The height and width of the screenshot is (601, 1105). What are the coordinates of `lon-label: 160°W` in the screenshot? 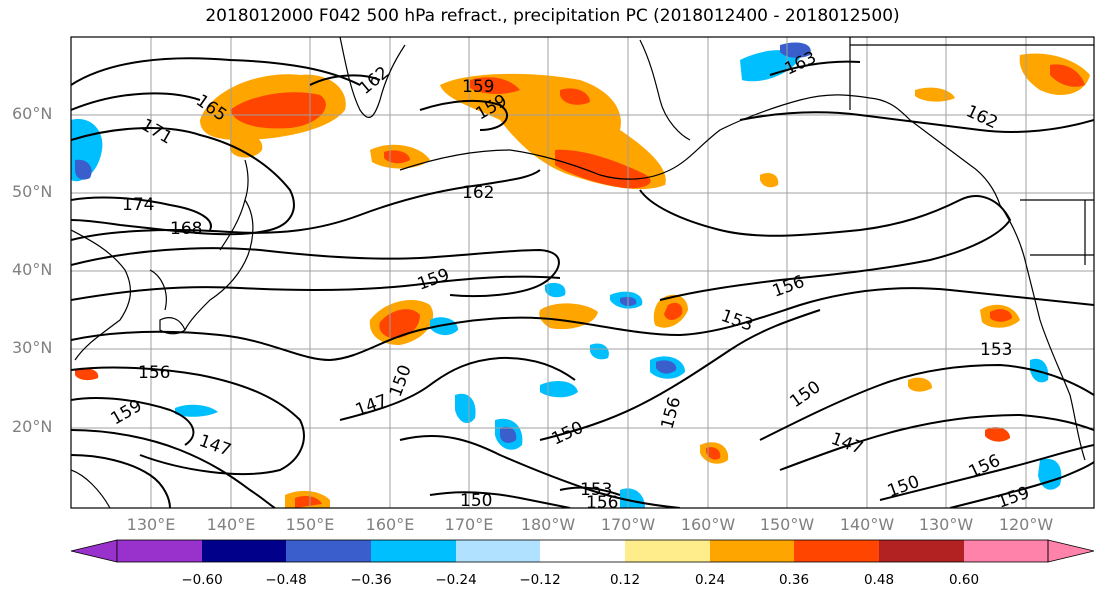 It's located at (708, 524).